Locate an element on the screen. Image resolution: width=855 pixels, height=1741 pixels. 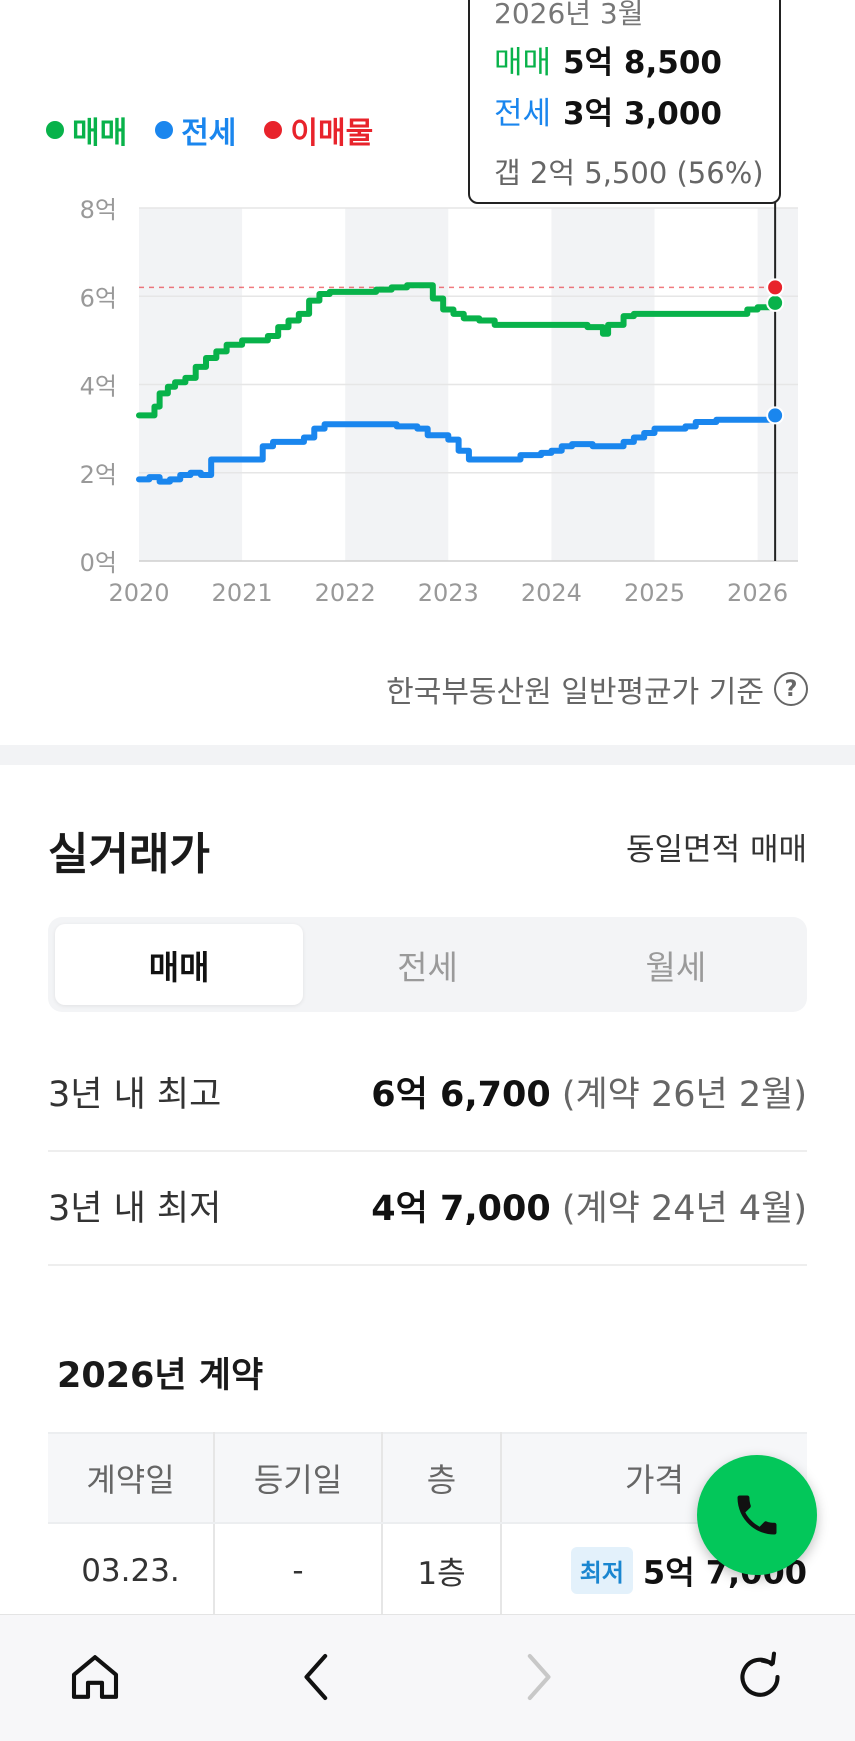
call-button is located at coordinates (757, 1515).